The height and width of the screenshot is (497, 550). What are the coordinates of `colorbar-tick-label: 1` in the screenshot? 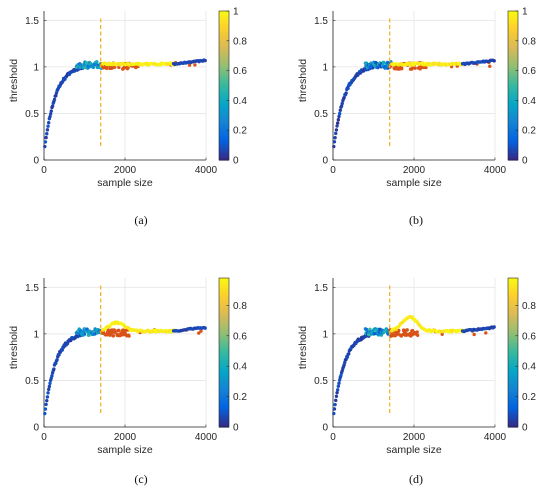 It's located at (236, 12).